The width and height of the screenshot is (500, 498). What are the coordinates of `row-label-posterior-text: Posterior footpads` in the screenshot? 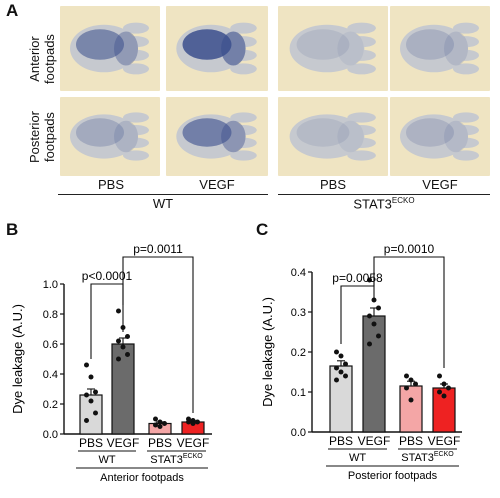 It's located at (42, 137).